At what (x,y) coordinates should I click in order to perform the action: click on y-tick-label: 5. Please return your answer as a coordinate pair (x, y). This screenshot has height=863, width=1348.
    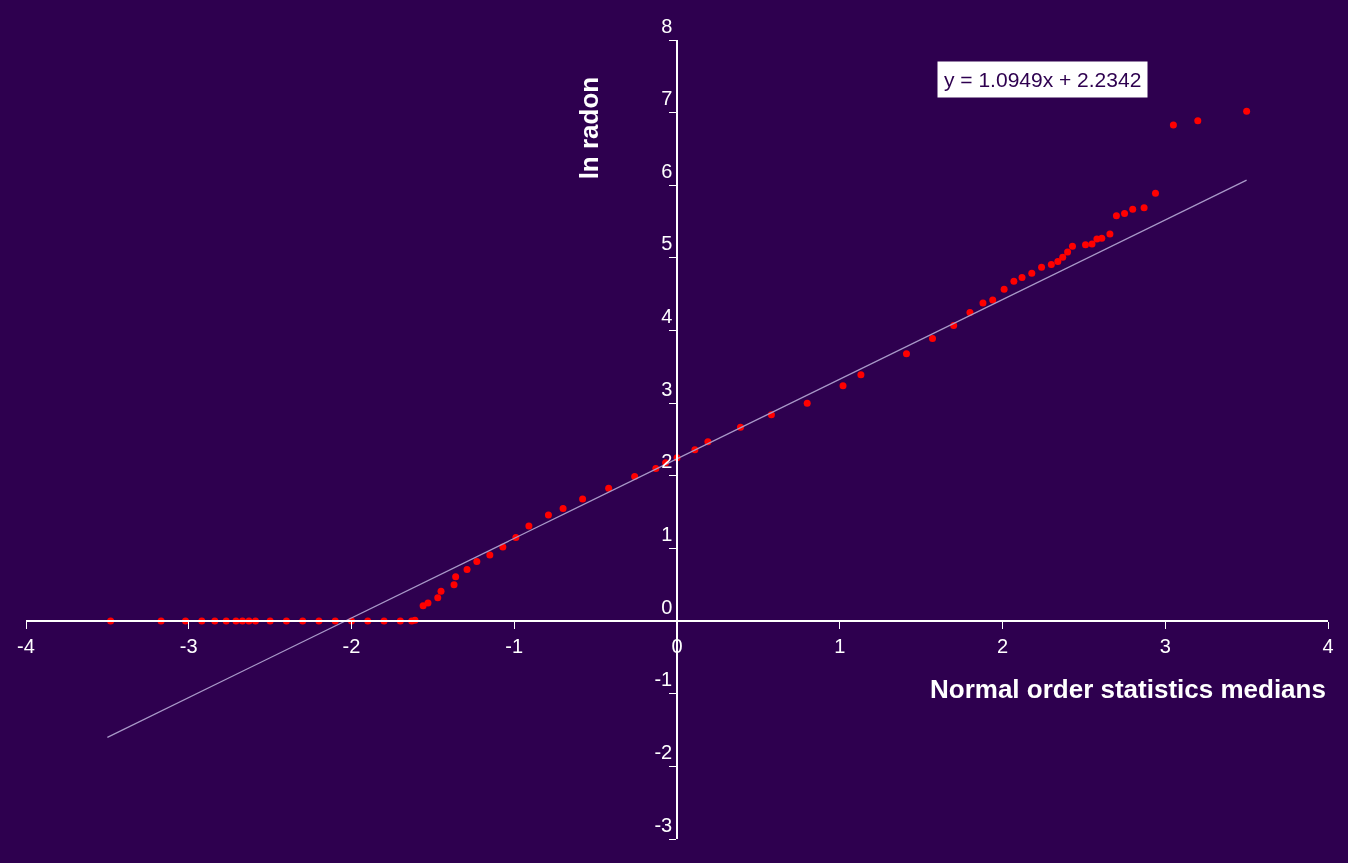
    Looking at the image, I should click on (667, 243).